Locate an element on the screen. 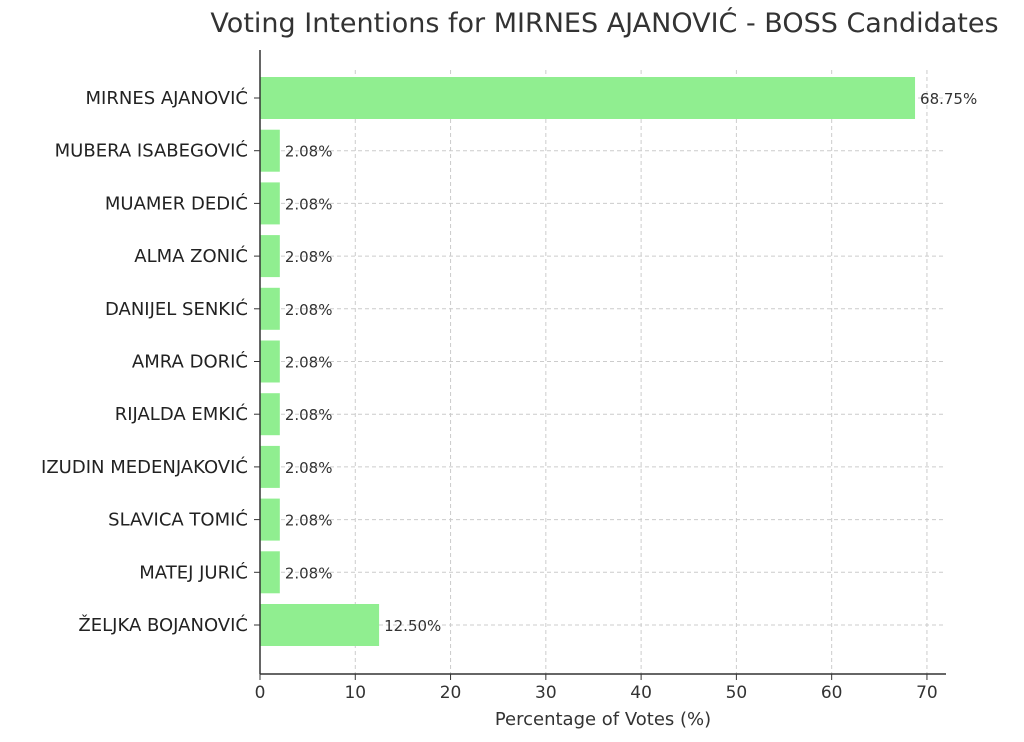 Image resolution: width=1024 pixels, height=742 pixels. category-label: MATEJ JURIĆ is located at coordinates (193, 572).